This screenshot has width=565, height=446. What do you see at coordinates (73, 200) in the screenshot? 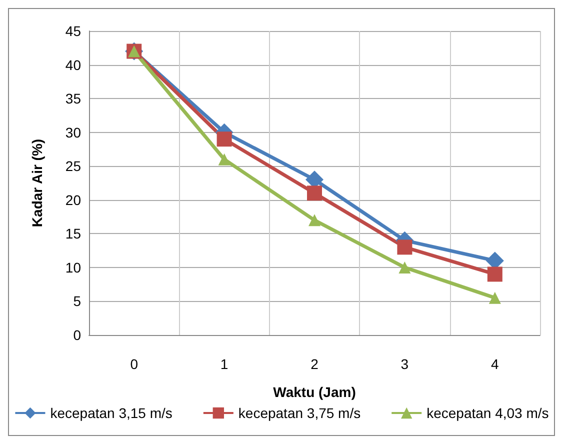
I see `y-tick-label: 20` at bounding box center [73, 200].